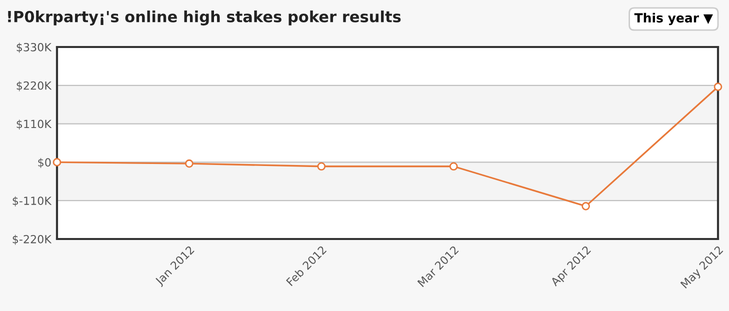 The image size is (729, 311). I want to click on y-tick-label: $-110K, so click(32, 201).